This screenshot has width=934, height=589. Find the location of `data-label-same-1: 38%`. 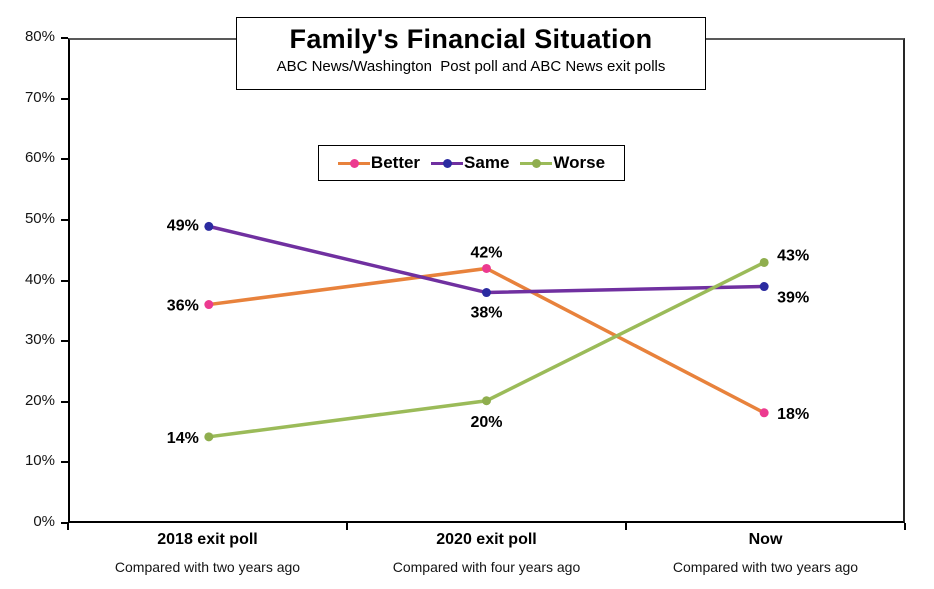

data-label-same-1: 38% is located at coordinates (486, 313).